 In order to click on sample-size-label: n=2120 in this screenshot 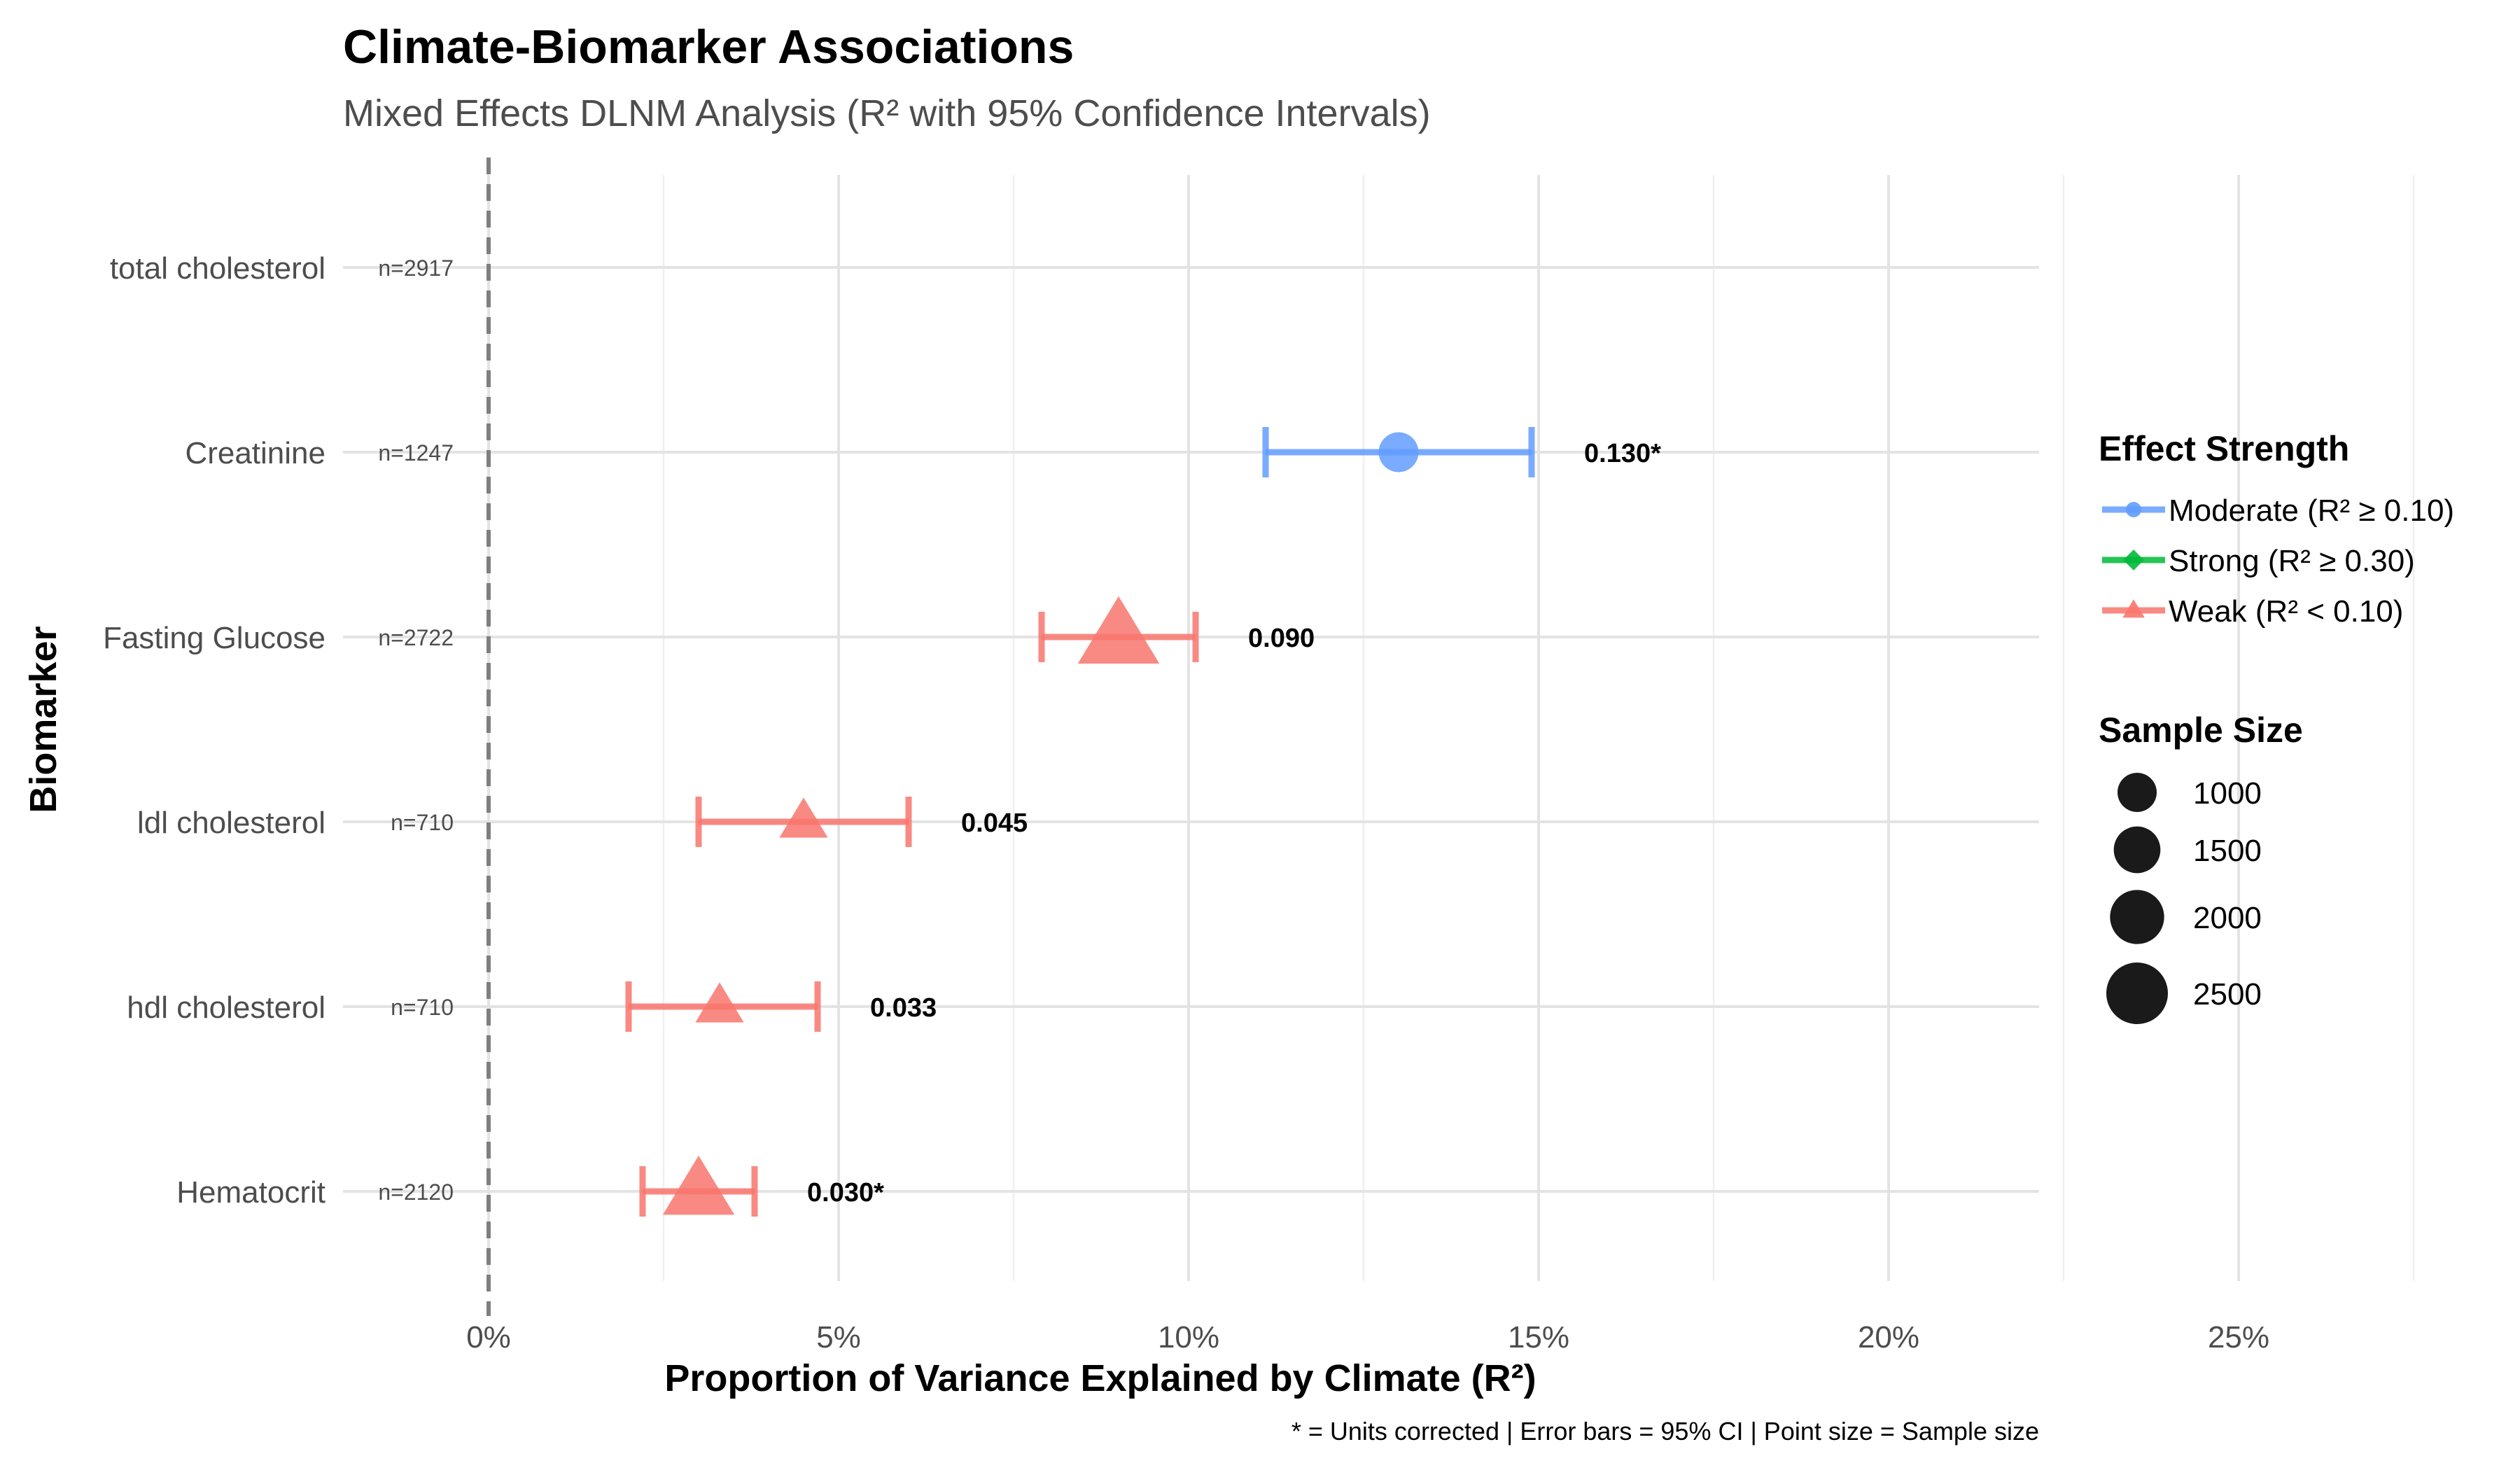, I will do `click(416, 1192)`.